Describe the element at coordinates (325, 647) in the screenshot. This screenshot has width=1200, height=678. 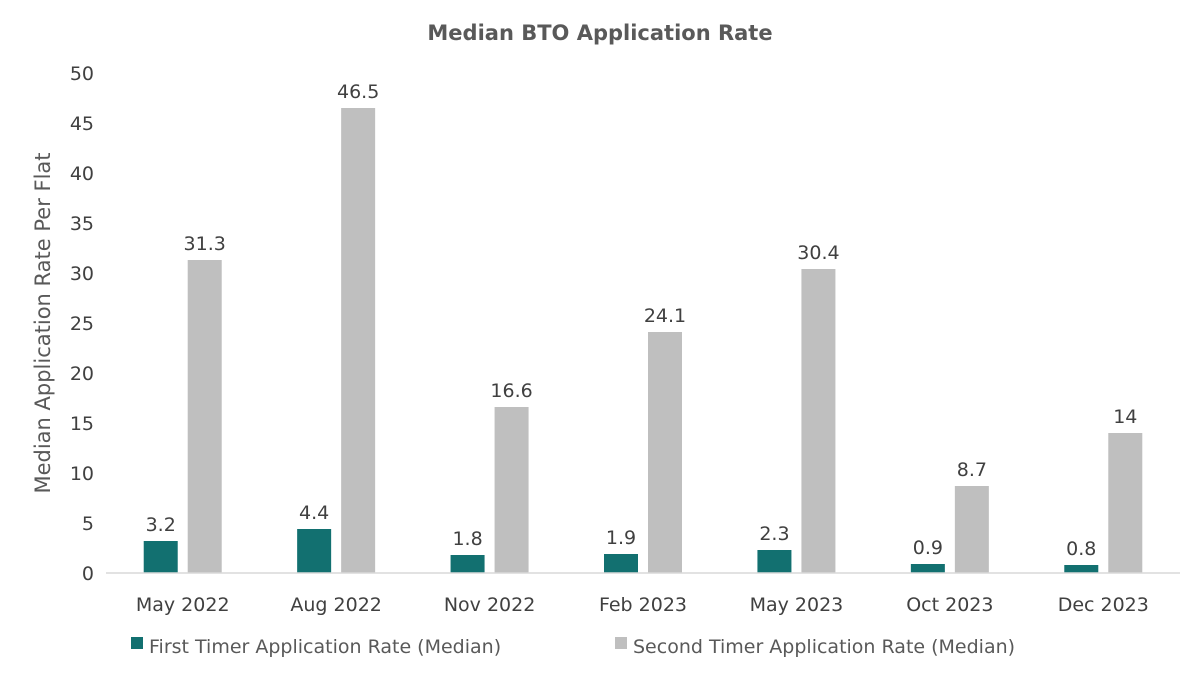
I see `legend-label-first-timer: First Timer Application Rate (Median)` at that location.